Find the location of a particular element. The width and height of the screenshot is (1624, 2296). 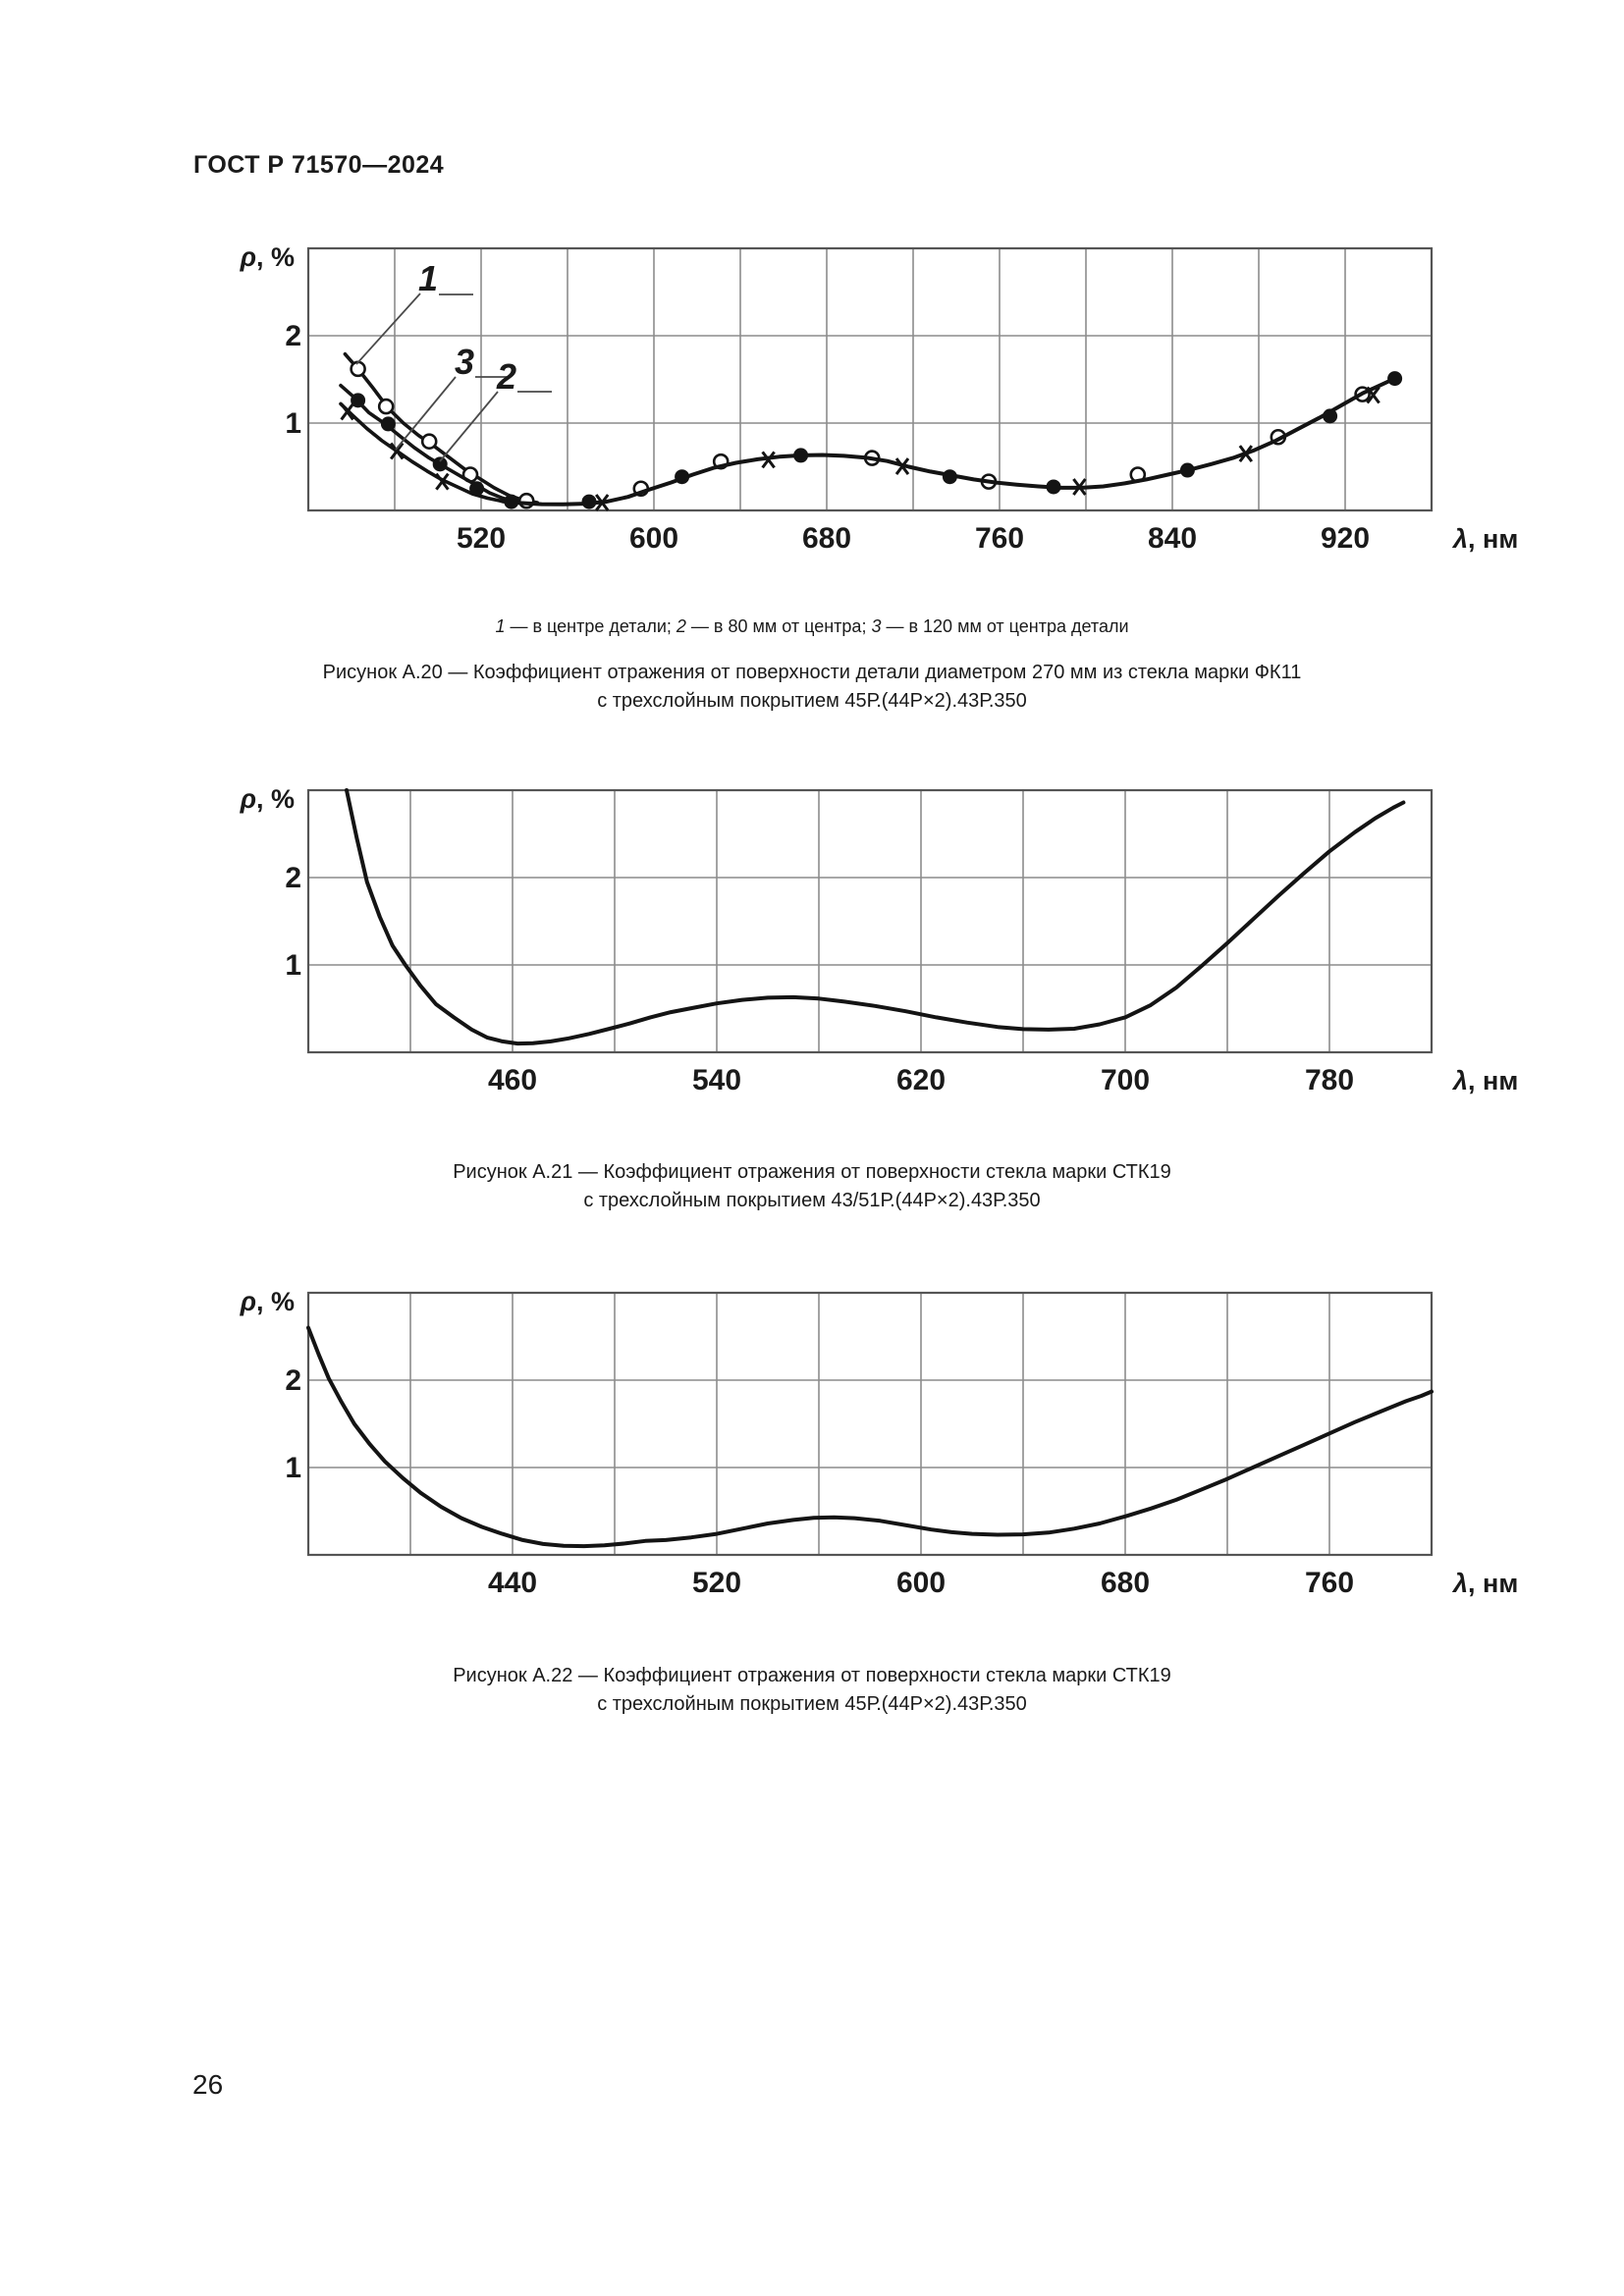

page-number: 26 is located at coordinates (208, 2084).